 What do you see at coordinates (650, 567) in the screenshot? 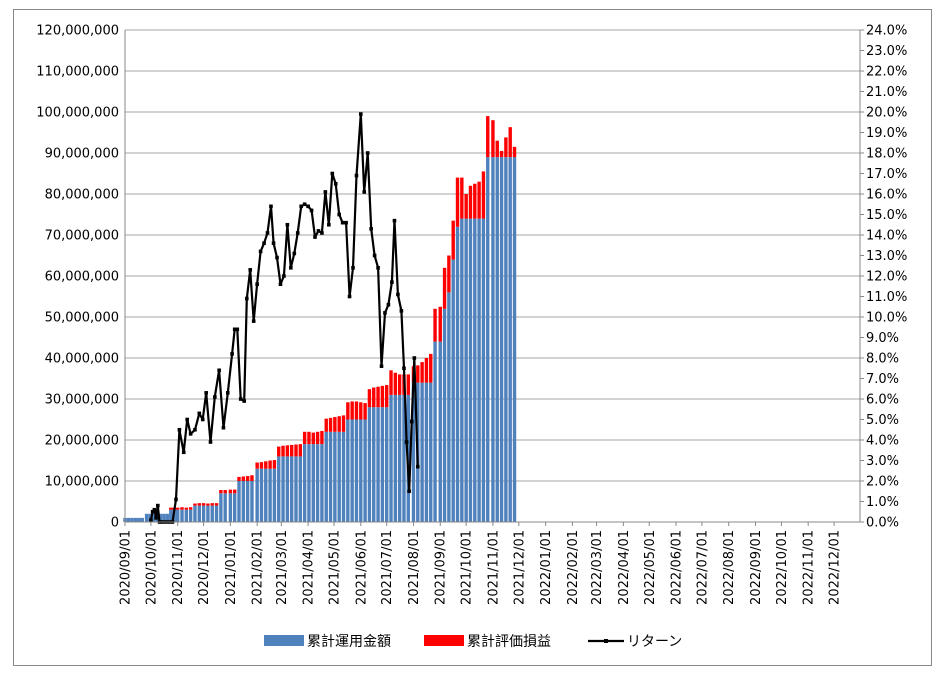
I see `x-tick-label: 2022/05/01` at bounding box center [650, 567].